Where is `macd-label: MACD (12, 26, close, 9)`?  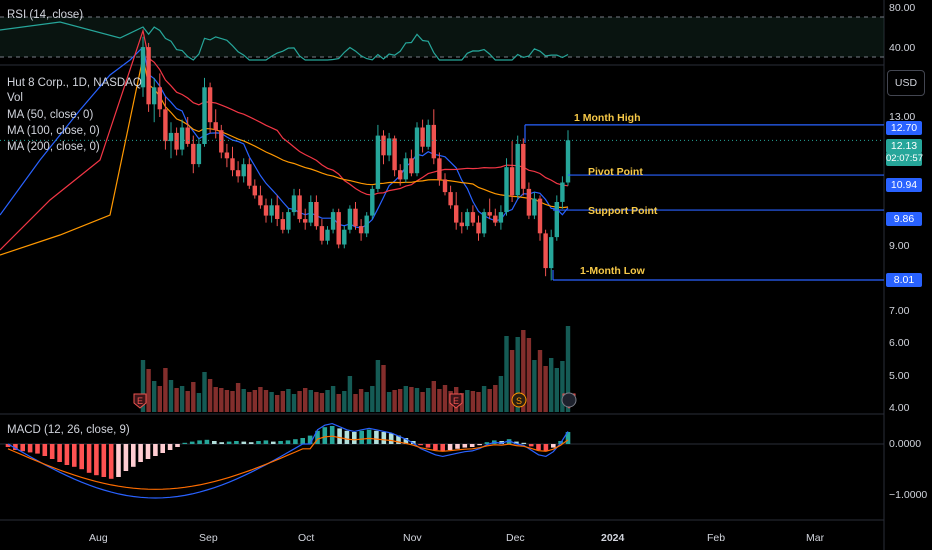 macd-label: MACD (12, 26, close, 9) is located at coordinates (68, 430).